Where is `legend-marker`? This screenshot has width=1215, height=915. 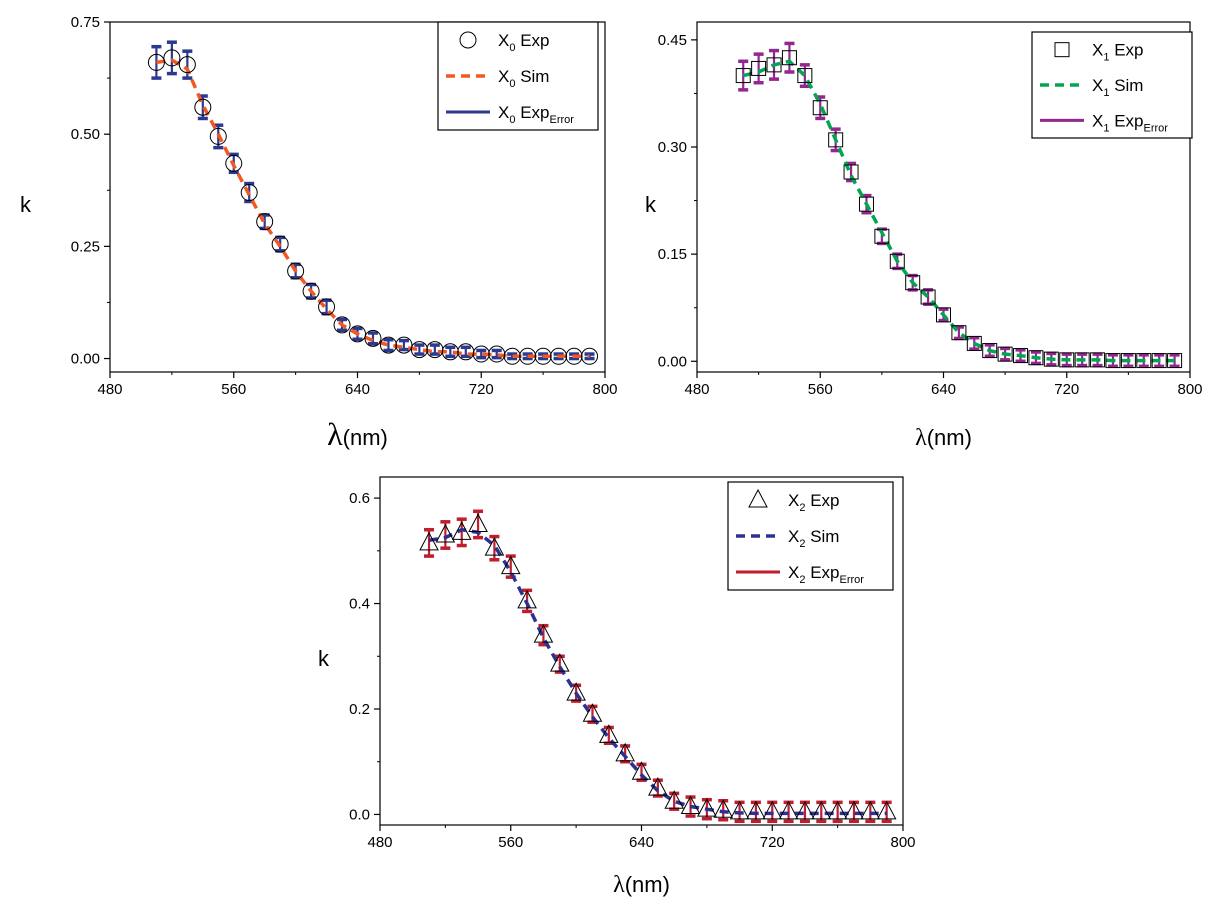 legend-marker is located at coordinates (468, 40).